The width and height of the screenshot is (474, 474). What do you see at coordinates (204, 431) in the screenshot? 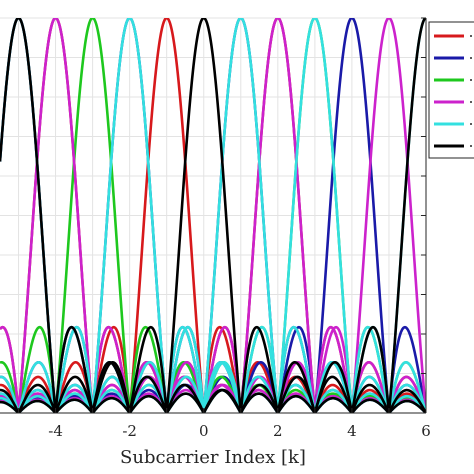
I see `x-tick-label: 0` at bounding box center [204, 431].